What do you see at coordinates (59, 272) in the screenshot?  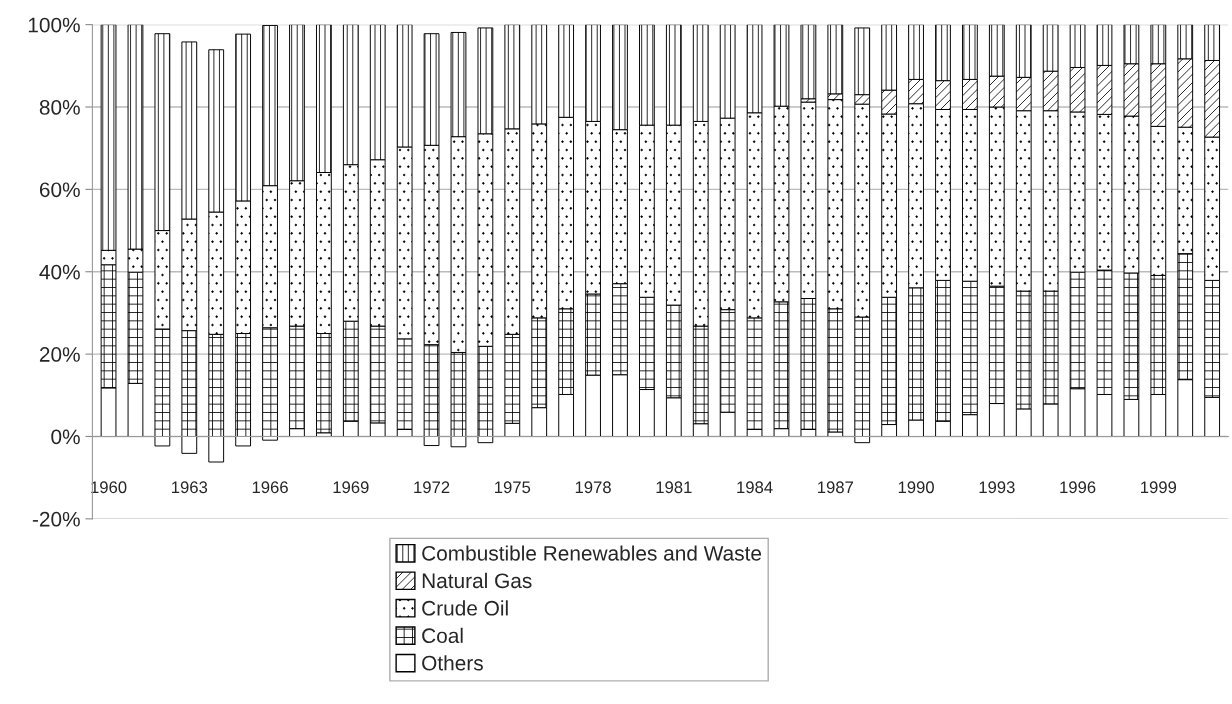 I see `y-tick-label: 40%` at bounding box center [59, 272].